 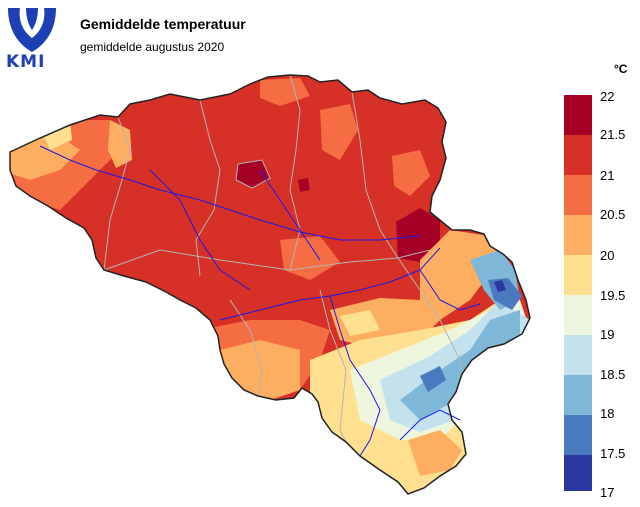 What do you see at coordinates (433, 379) in the screenshot?
I see `zone-17.5-18-south` at bounding box center [433, 379].